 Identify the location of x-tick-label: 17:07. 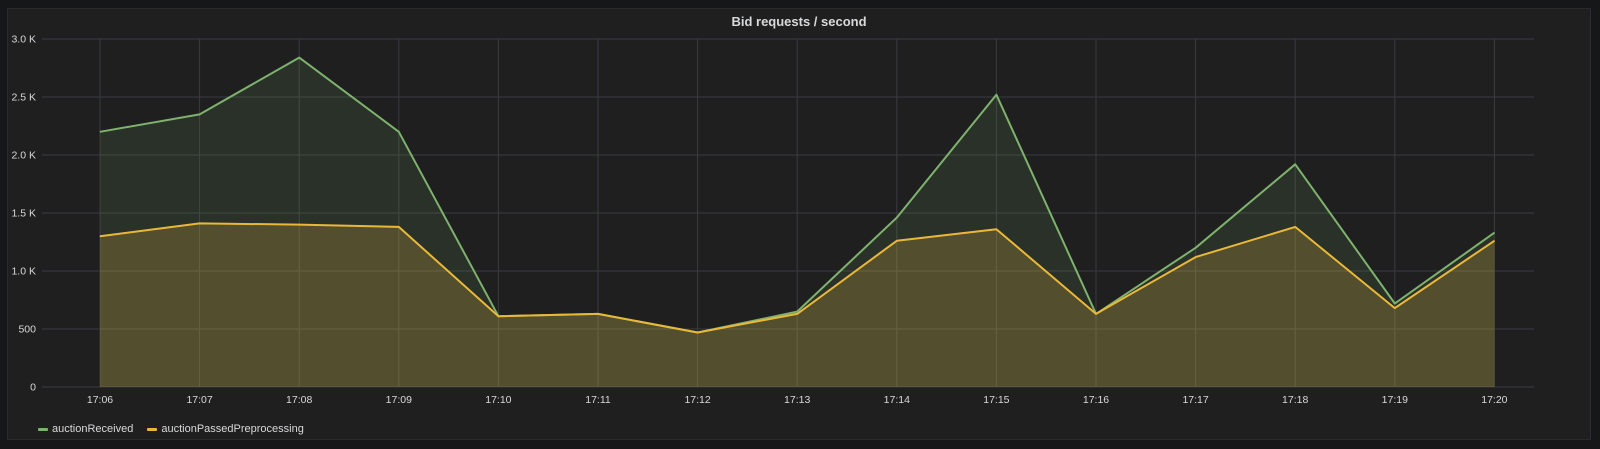
(199, 400).